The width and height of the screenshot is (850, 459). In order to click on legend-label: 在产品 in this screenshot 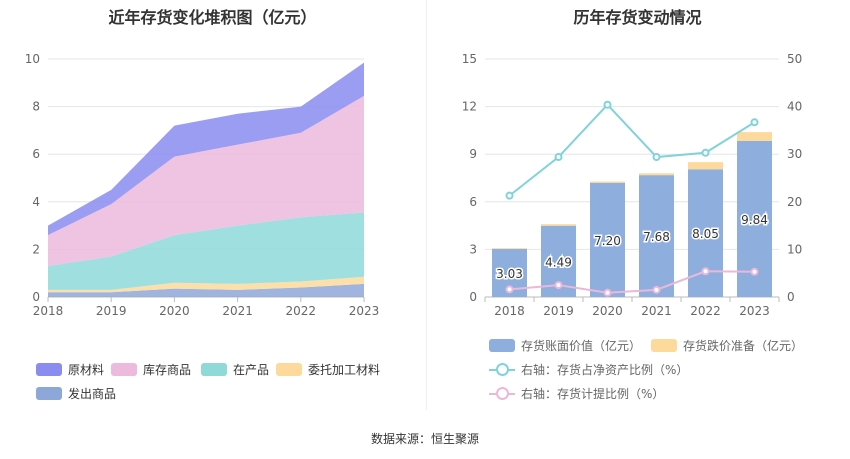, I will do `click(251, 370)`.